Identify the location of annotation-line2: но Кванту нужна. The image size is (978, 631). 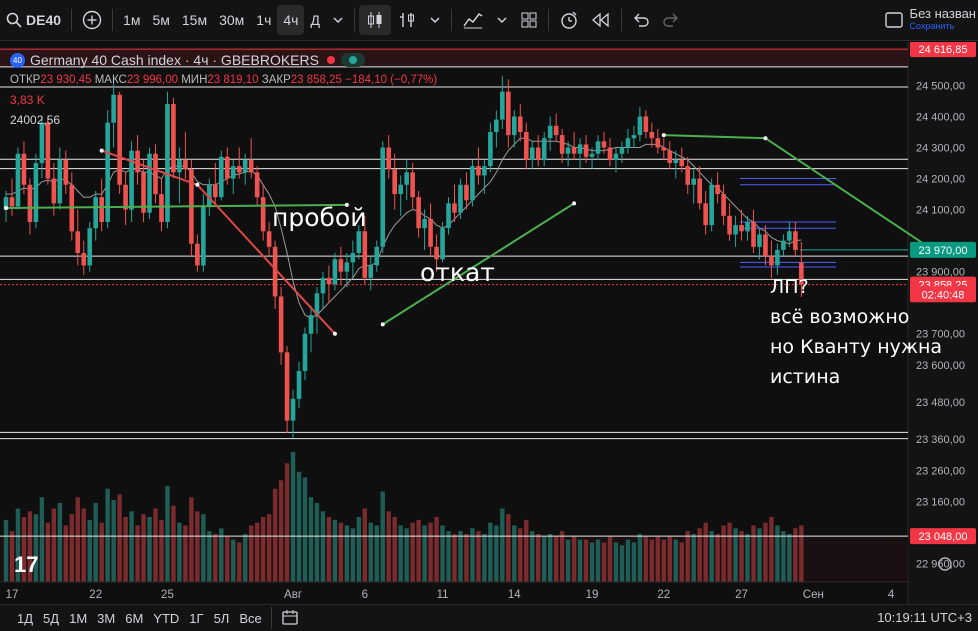
(856, 347).